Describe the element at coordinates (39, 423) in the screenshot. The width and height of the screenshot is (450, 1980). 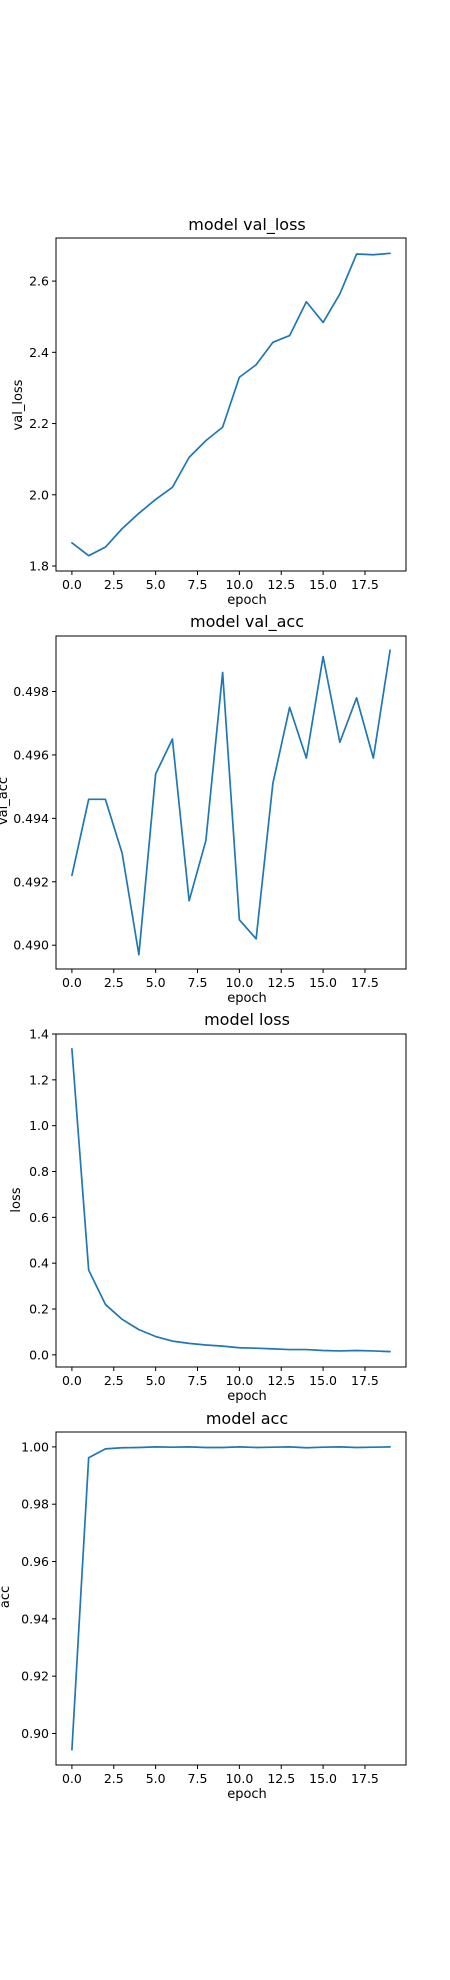
I see `y-tick-label: 2.2` at that location.